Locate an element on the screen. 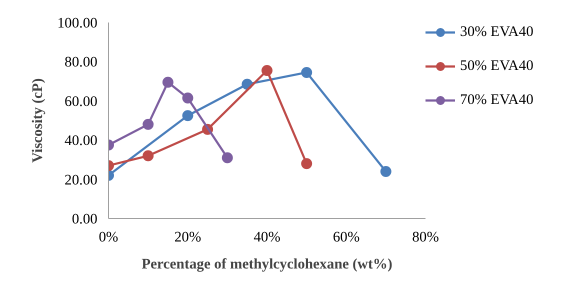 Image resolution: width=570 pixels, height=290 pixels. x-tick-label: 40% is located at coordinates (267, 238).